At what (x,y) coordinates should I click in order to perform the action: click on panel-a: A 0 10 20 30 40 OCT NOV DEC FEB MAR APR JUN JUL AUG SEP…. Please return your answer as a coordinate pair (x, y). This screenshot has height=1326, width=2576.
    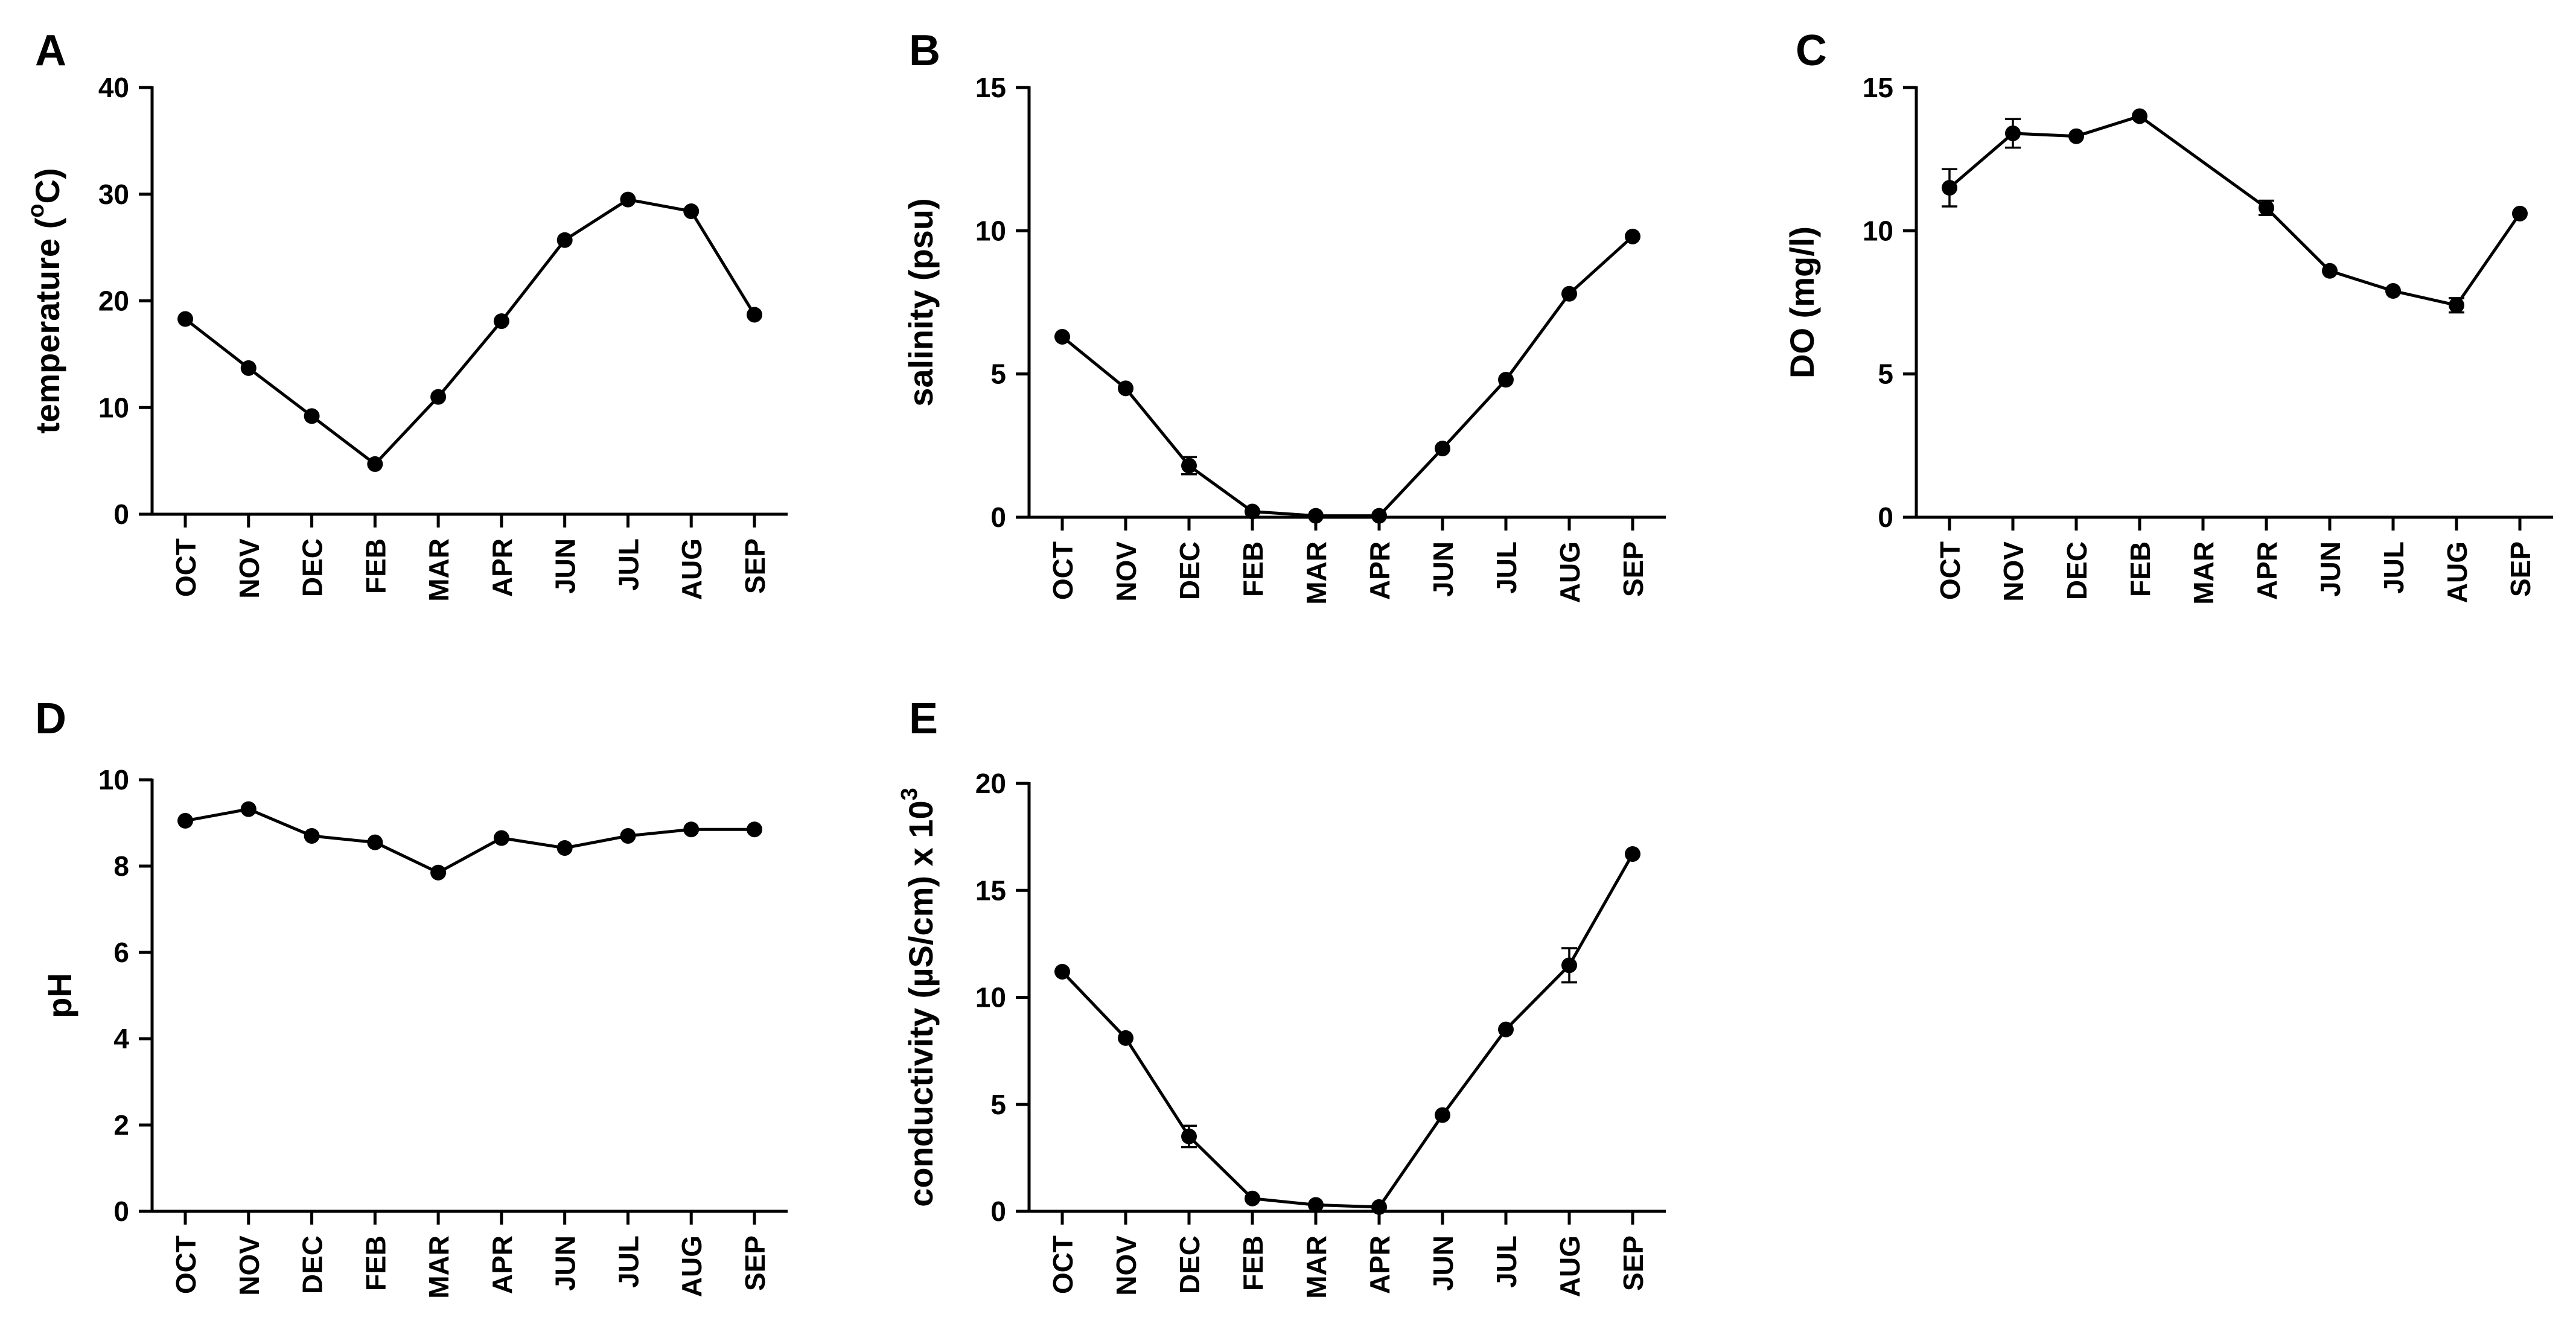
    Looking at the image, I should click on (406, 314).